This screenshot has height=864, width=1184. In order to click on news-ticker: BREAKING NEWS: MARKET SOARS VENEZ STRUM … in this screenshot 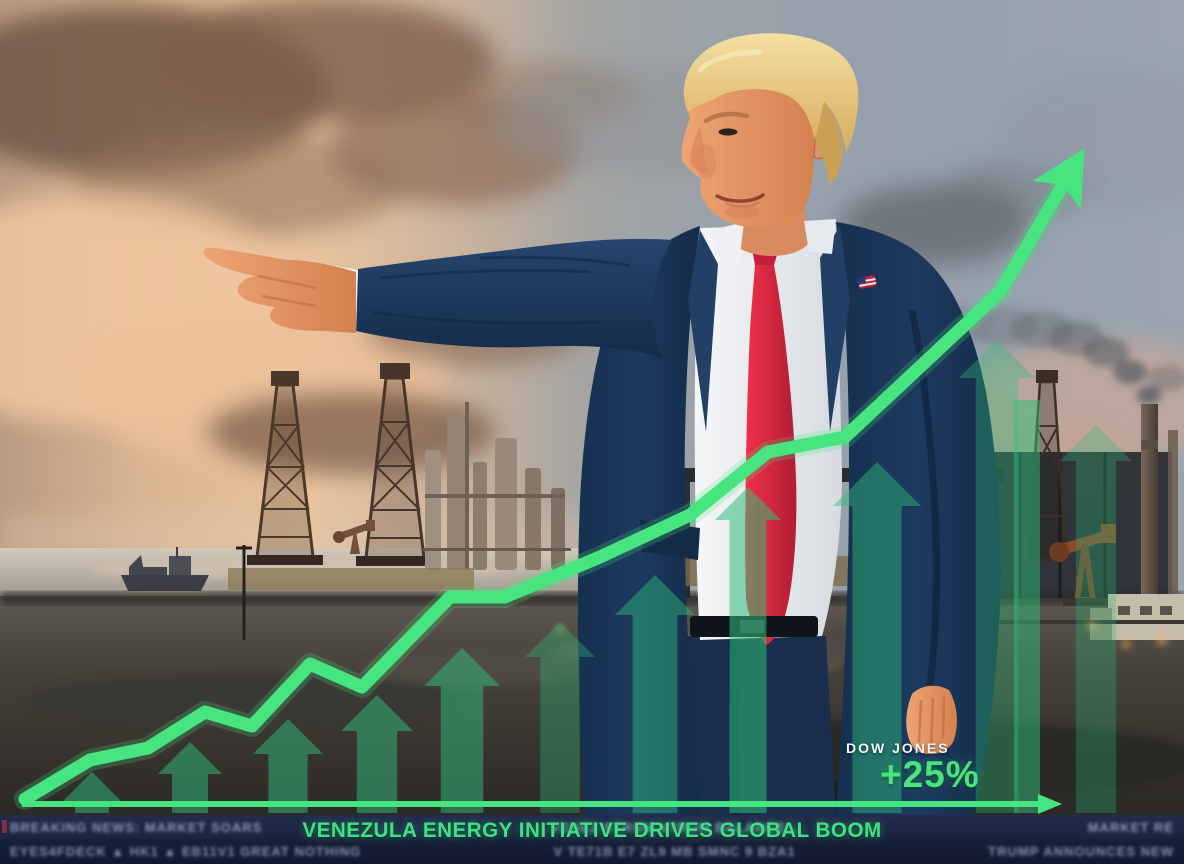, I will do `click(592, 839)`.